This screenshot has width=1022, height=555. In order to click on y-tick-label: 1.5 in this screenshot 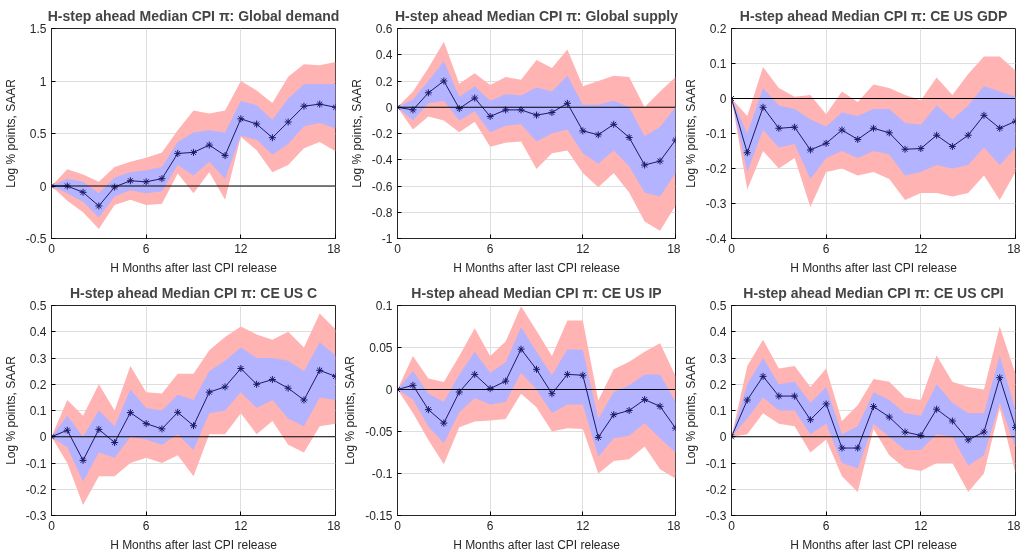, I will do `click(38, 29)`.